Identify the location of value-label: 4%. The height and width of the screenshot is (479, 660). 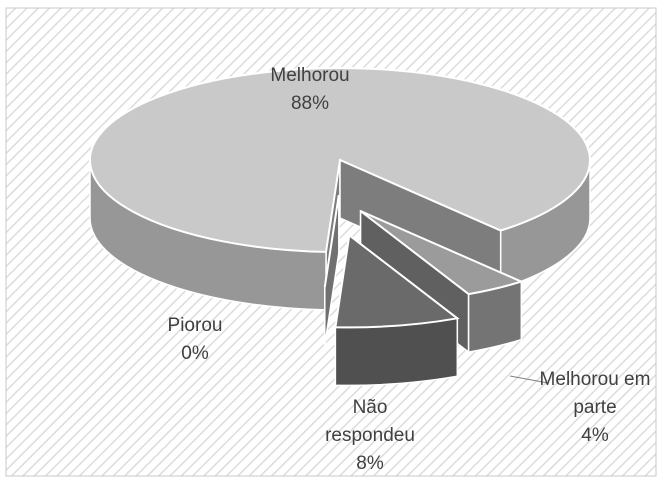
(595, 435).